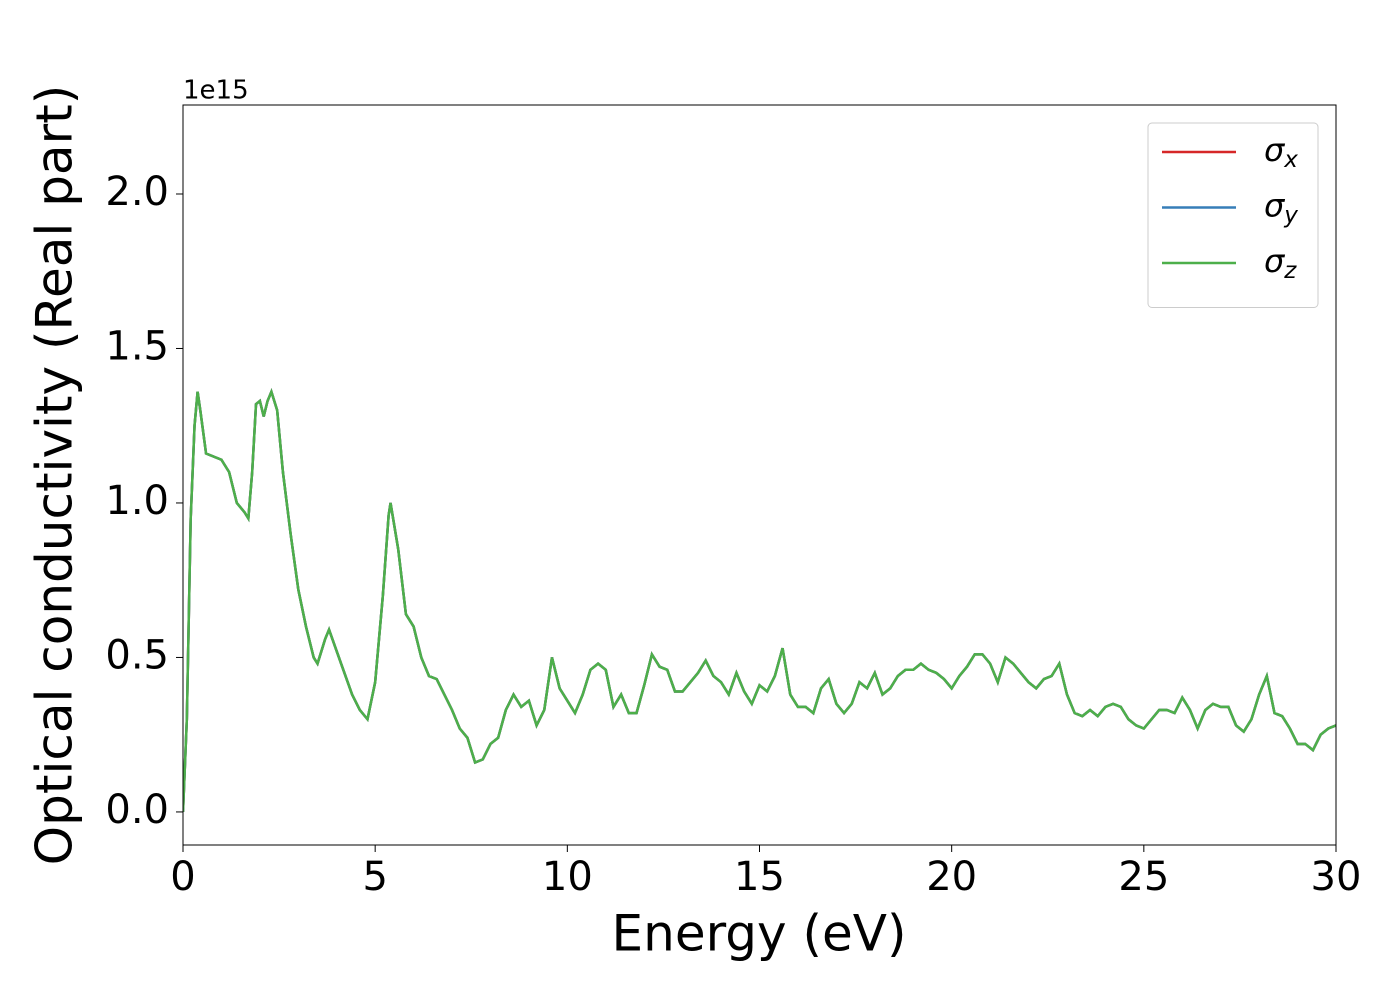  Describe the element at coordinates (1336, 877) in the screenshot. I see `x-tick-label: 30` at that location.